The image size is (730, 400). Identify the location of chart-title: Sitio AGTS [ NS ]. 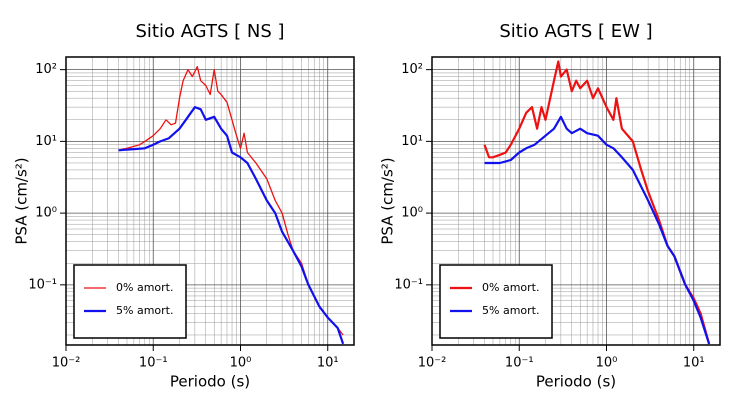
(209, 31).